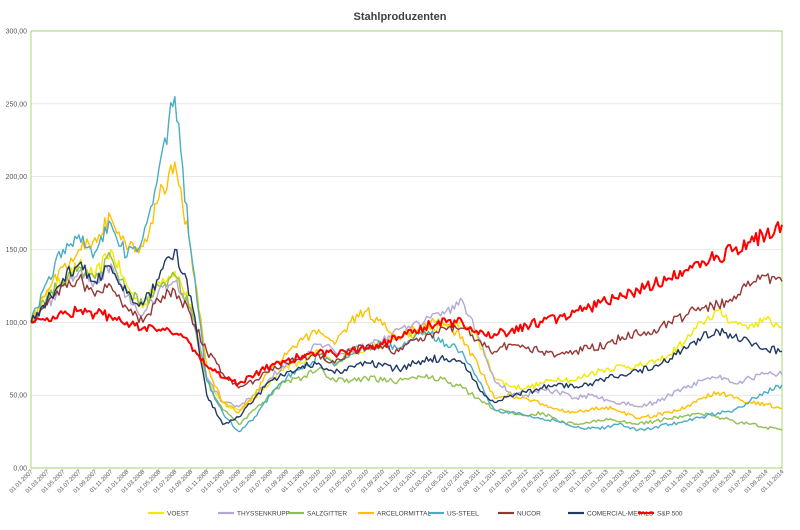 This screenshot has height=530, width=800. What do you see at coordinates (529, 514) in the screenshot?
I see `legend-label: NUCOR` at bounding box center [529, 514].